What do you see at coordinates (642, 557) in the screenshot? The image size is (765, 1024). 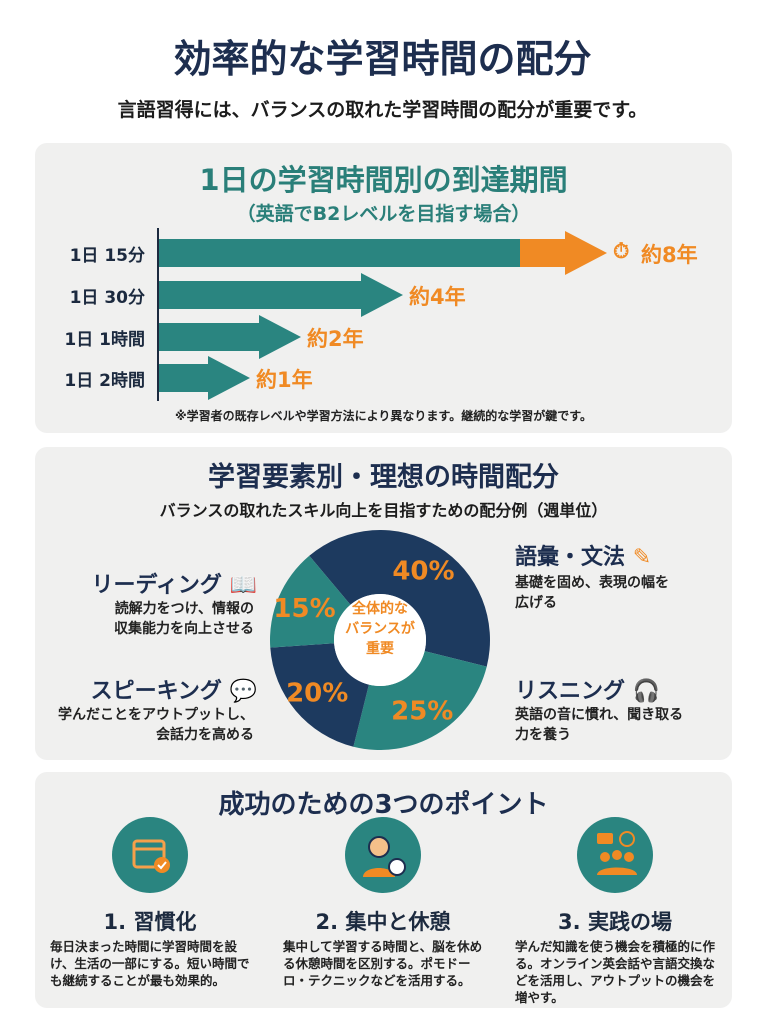 I see `notebook-pen-icon: ✎` at bounding box center [642, 557].